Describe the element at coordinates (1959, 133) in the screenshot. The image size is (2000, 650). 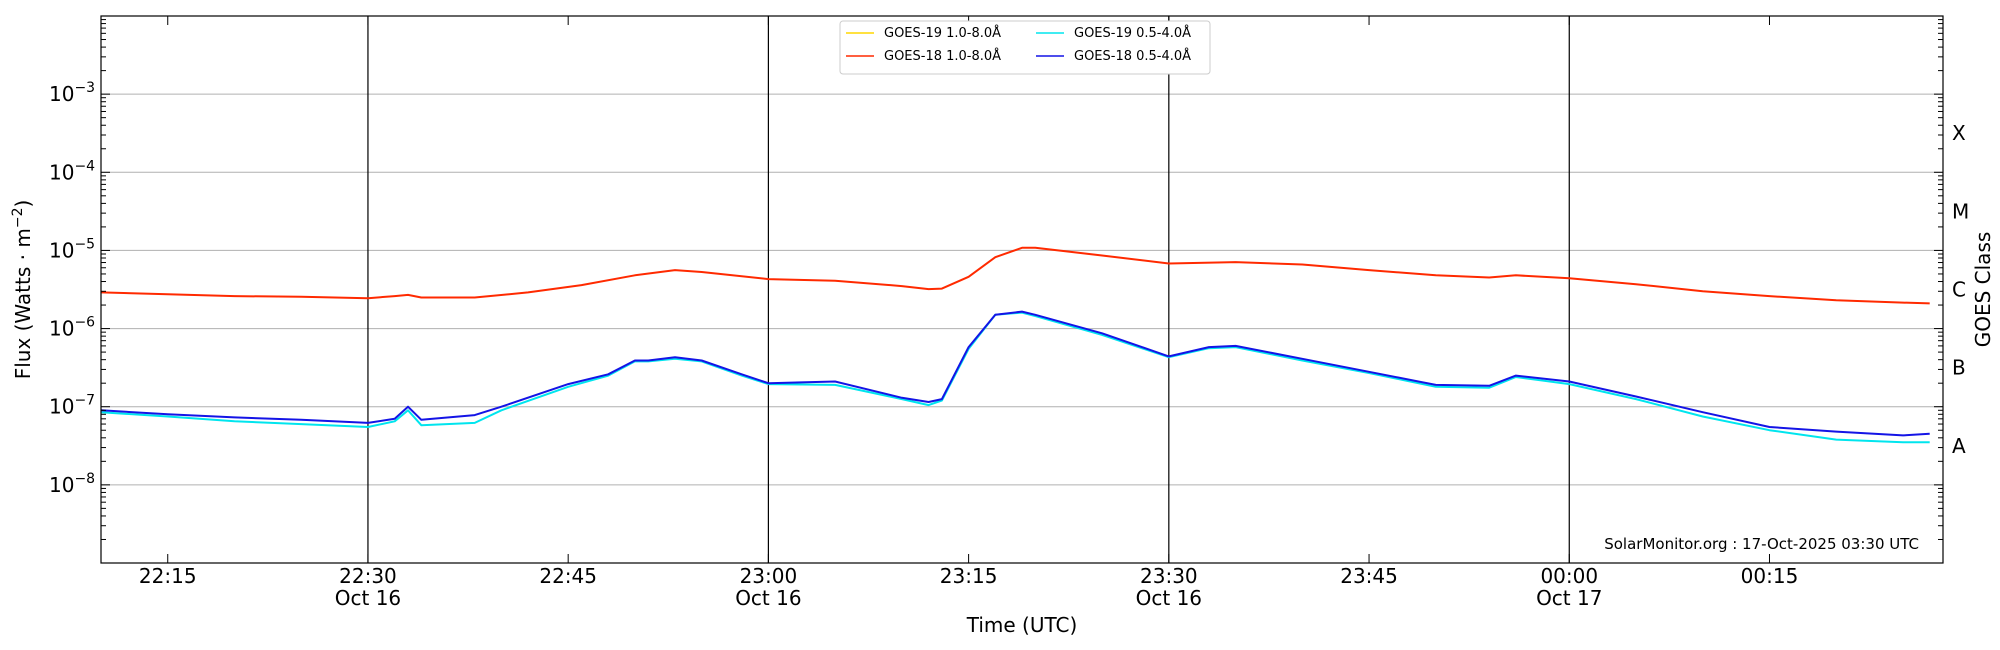
I see `class-label-X: X` at that location.